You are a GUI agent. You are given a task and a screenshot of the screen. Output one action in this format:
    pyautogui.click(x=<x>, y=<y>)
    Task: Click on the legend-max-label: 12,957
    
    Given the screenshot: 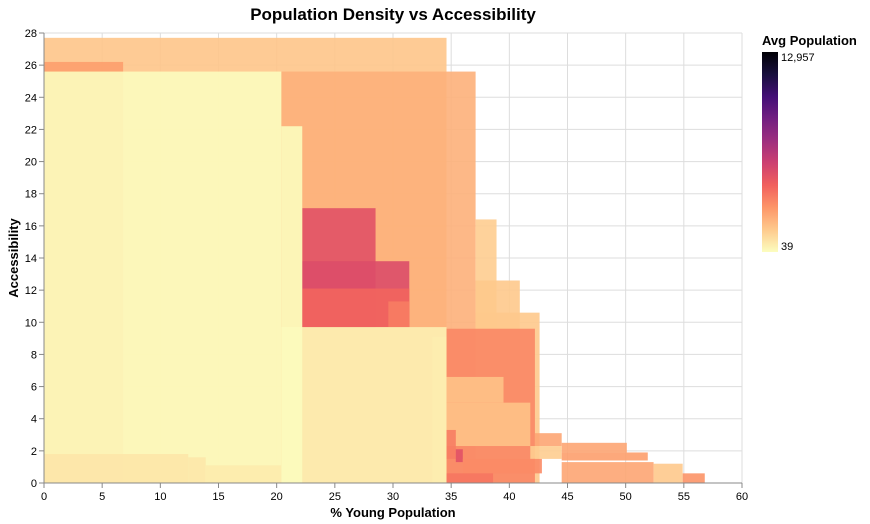 What is the action you would take?
    pyautogui.click(x=798, y=58)
    